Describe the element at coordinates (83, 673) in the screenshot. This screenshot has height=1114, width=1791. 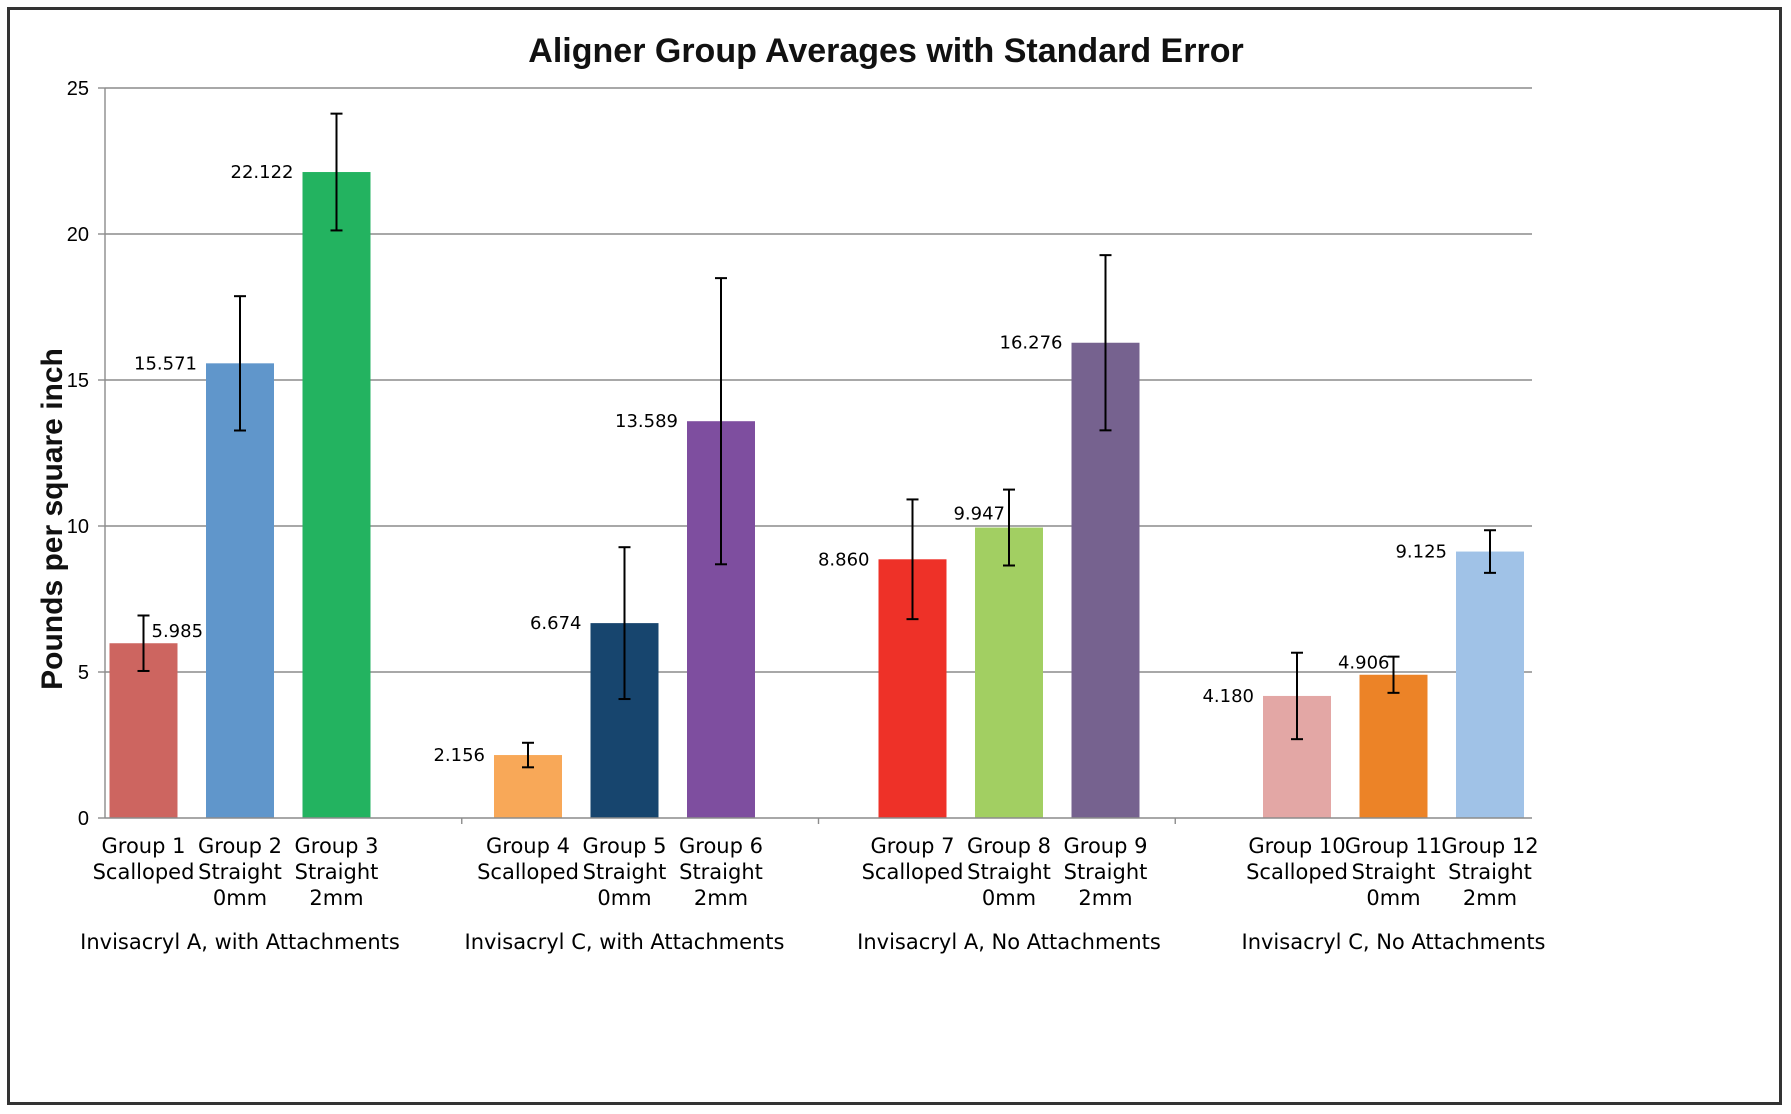
I see `y-tick-label: 5` at that location.